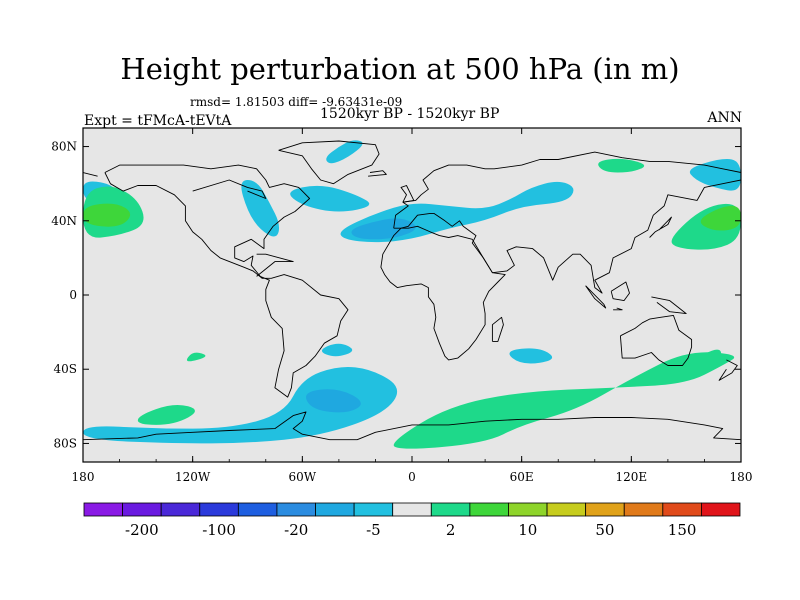  Describe the element at coordinates (682, 530) in the screenshot. I see `colorbar-label: 150` at that location.